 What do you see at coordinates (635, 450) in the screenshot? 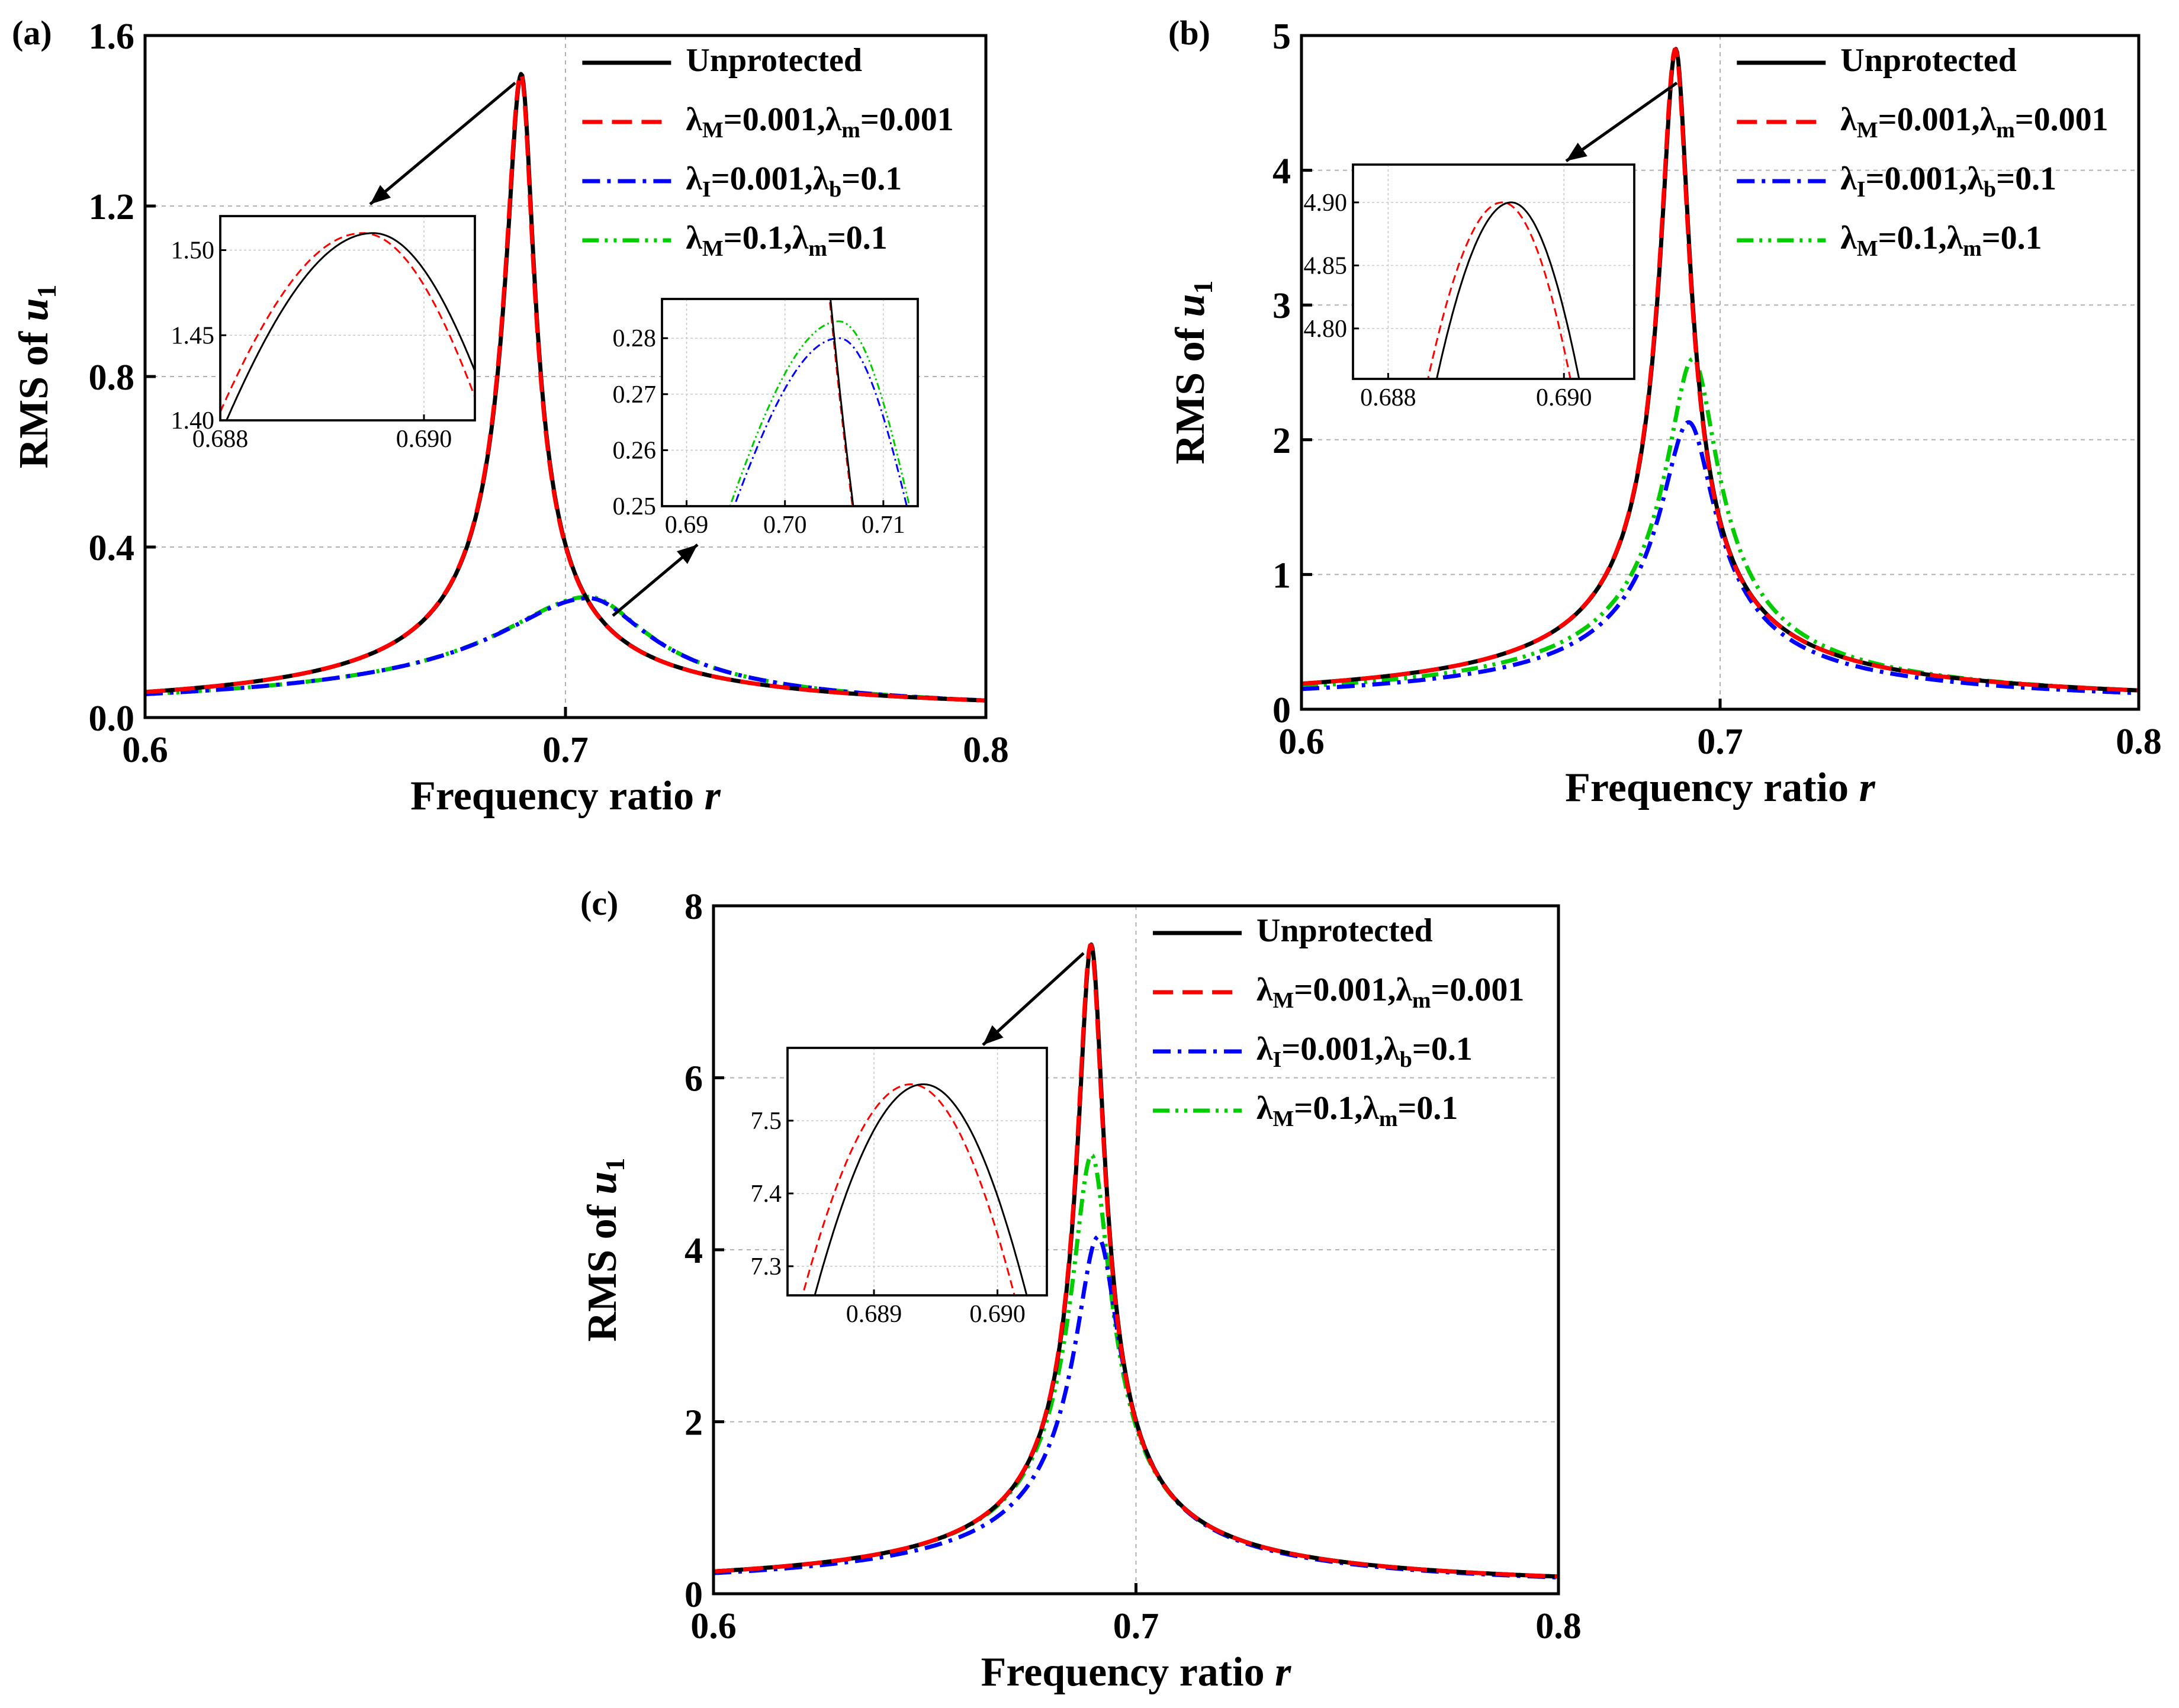
I see `inset-y-tick-label: 0.26` at bounding box center [635, 450].